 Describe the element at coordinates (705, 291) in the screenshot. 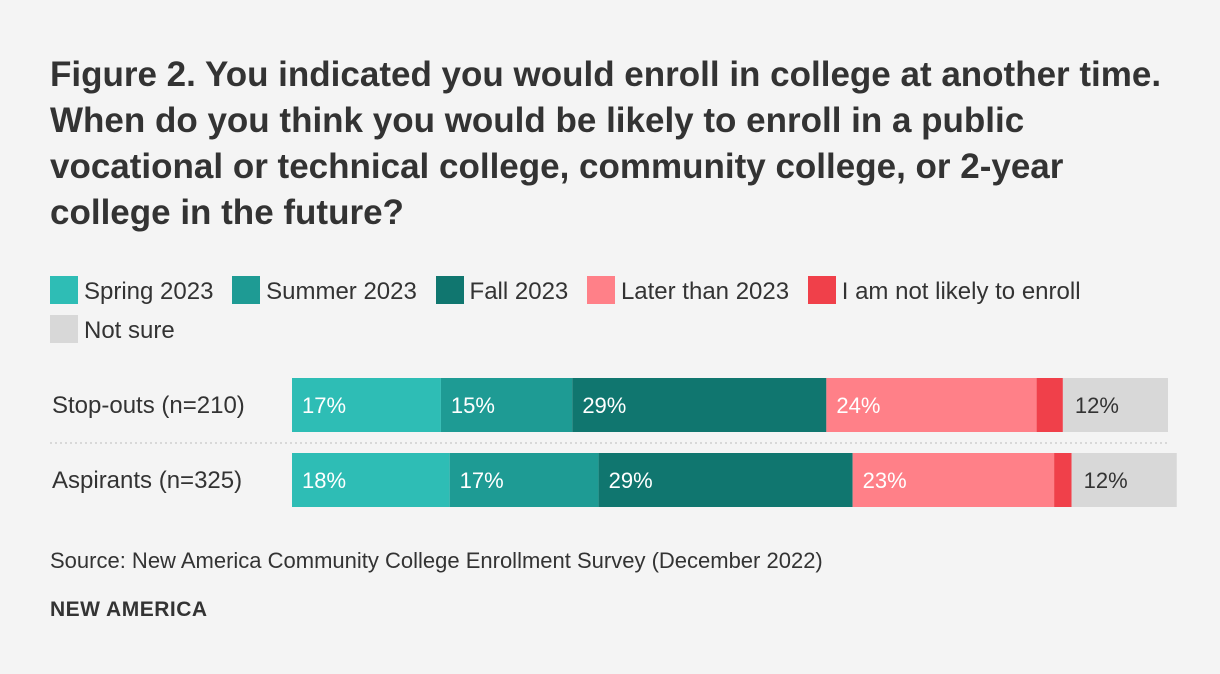

I see `legend-label: Later than 2023` at that location.